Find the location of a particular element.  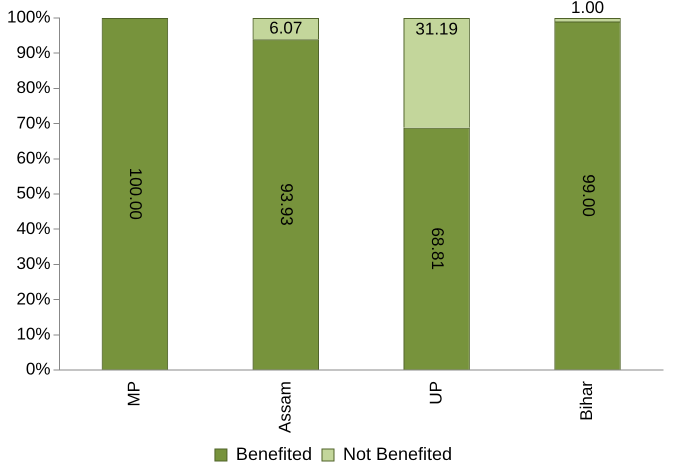

data-label: 1.00 is located at coordinates (587, 9).